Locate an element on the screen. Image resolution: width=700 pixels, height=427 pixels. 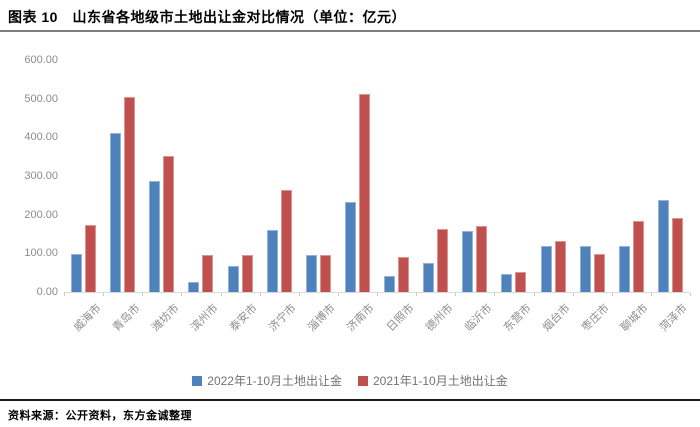
bar-2021-滨州市 is located at coordinates (208, 273).